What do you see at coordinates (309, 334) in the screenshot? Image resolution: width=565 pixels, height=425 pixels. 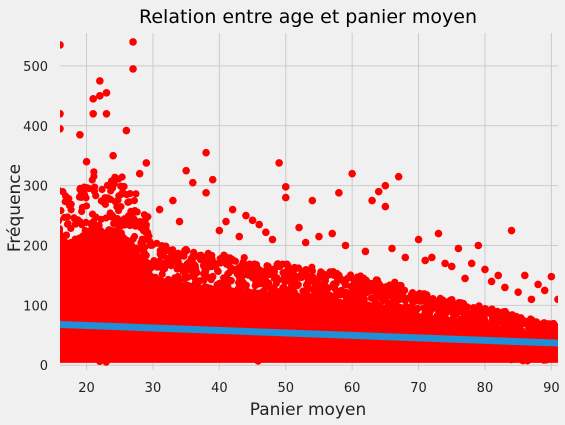 I see `regression-line` at bounding box center [309, 334].